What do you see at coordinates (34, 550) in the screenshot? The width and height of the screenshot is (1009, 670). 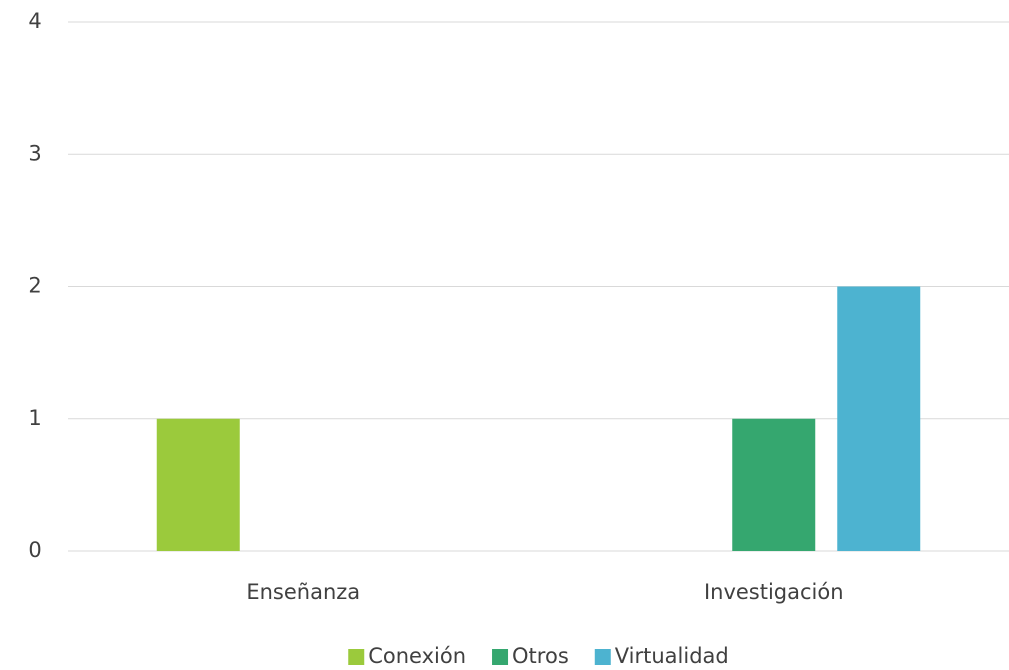 I see `y-tick-label: 0` at bounding box center [34, 550].